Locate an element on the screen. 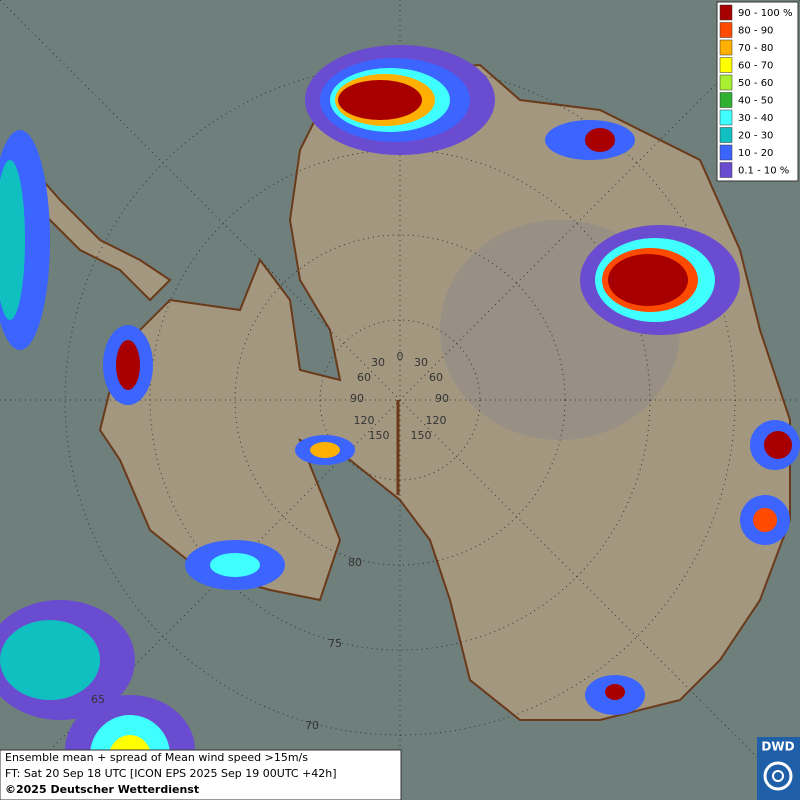  latitude-label: 65 is located at coordinates (98, 699).